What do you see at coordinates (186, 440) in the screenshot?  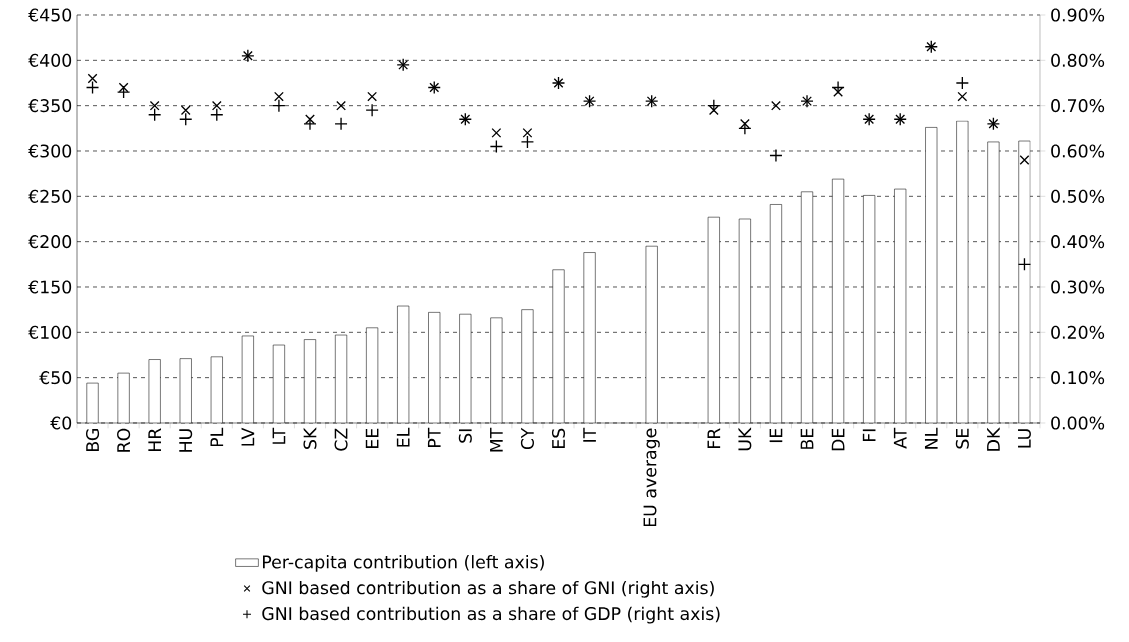 I see `x-tick-label: HU` at bounding box center [186, 440].